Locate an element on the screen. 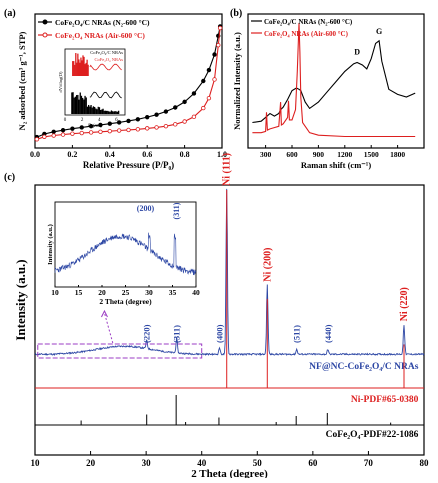 This screenshot has width=438, height=483. panel-c-xtick-label: 60 is located at coordinates (313, 463).